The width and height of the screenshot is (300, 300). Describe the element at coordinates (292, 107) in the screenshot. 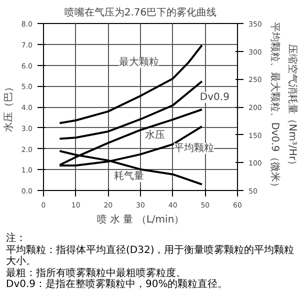

I see `text: 压缩空气消耗量（Nm³/Hr）` at that location.